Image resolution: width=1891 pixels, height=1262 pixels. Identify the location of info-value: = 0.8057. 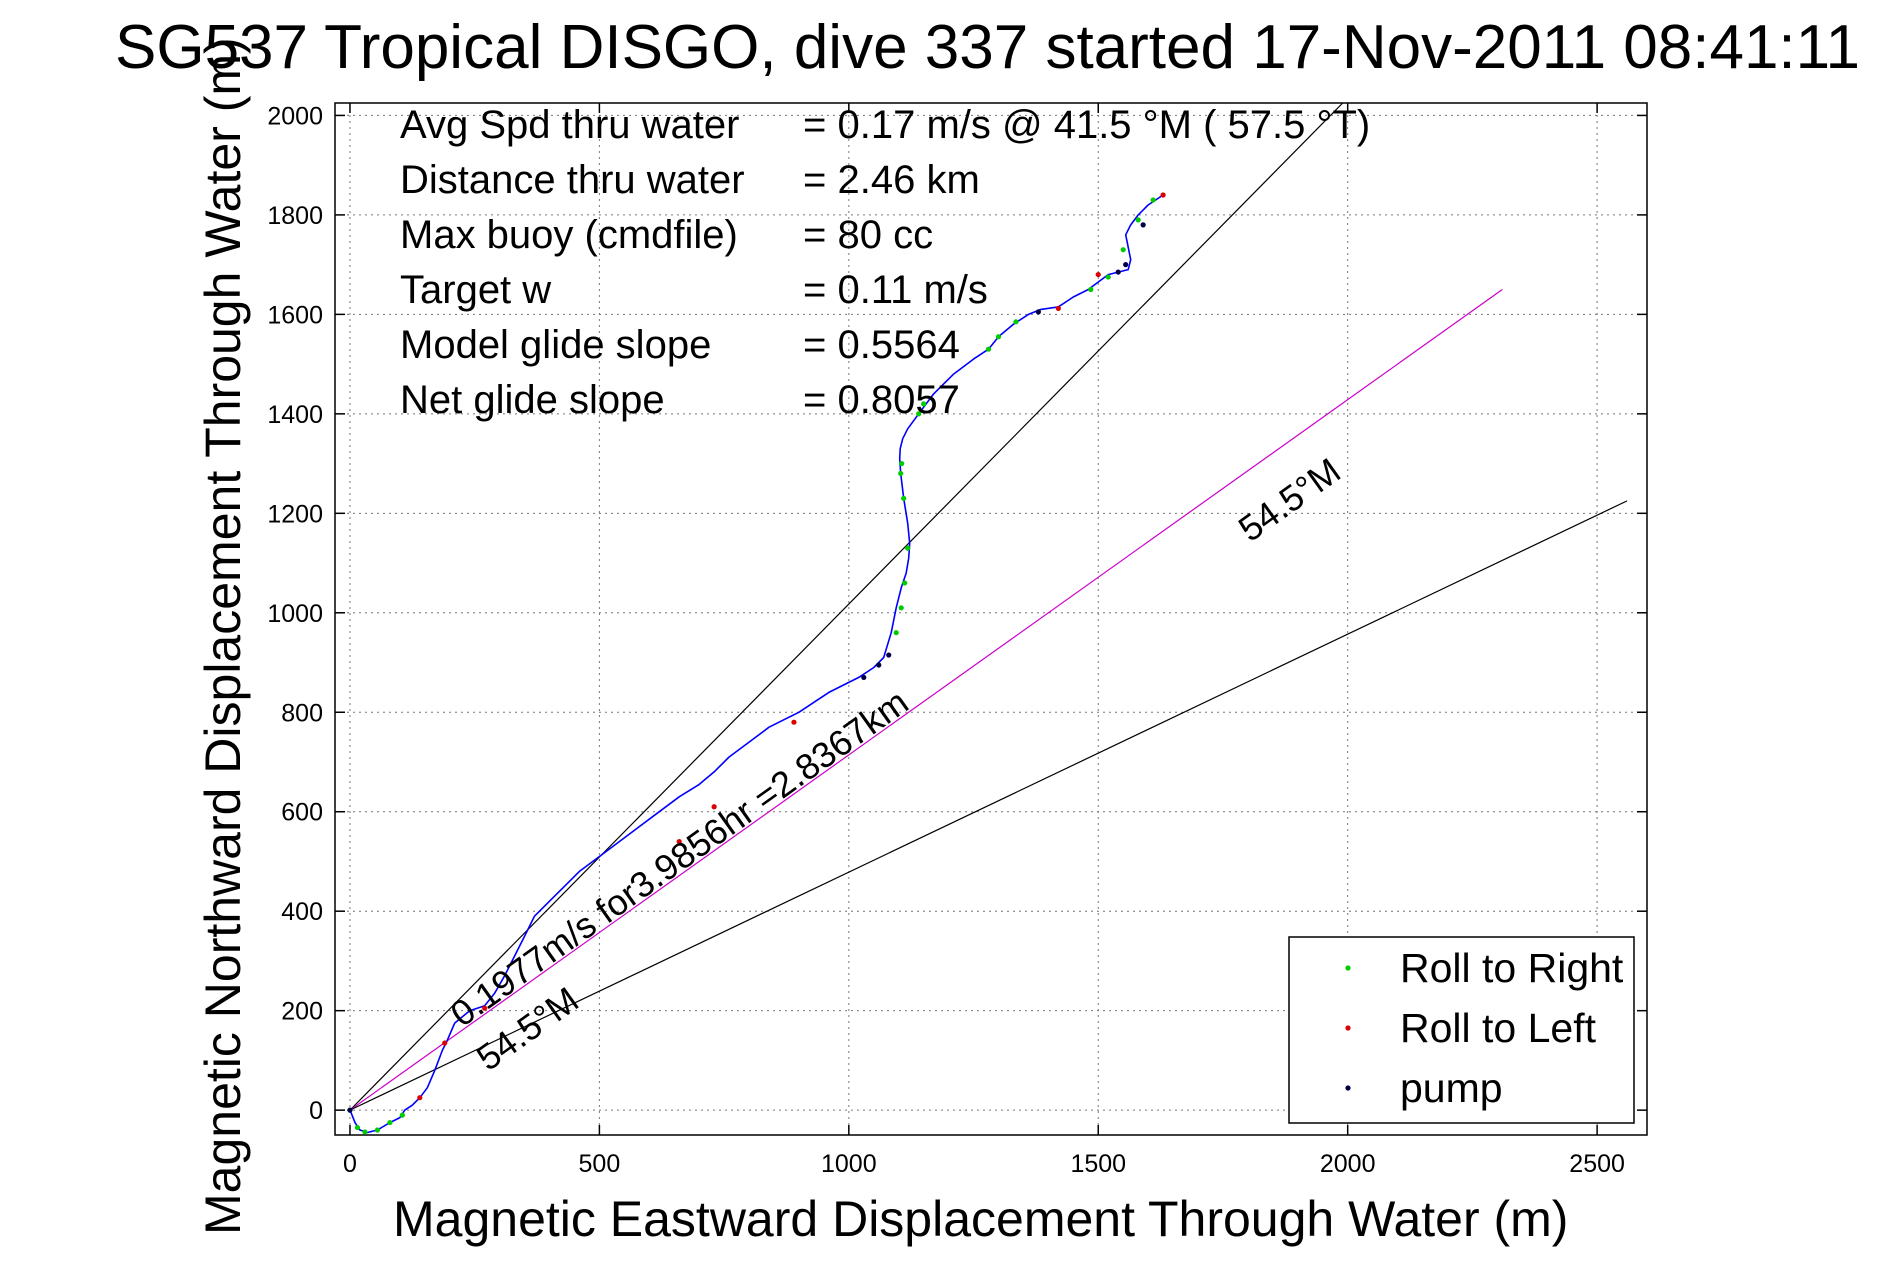
(881, 400).